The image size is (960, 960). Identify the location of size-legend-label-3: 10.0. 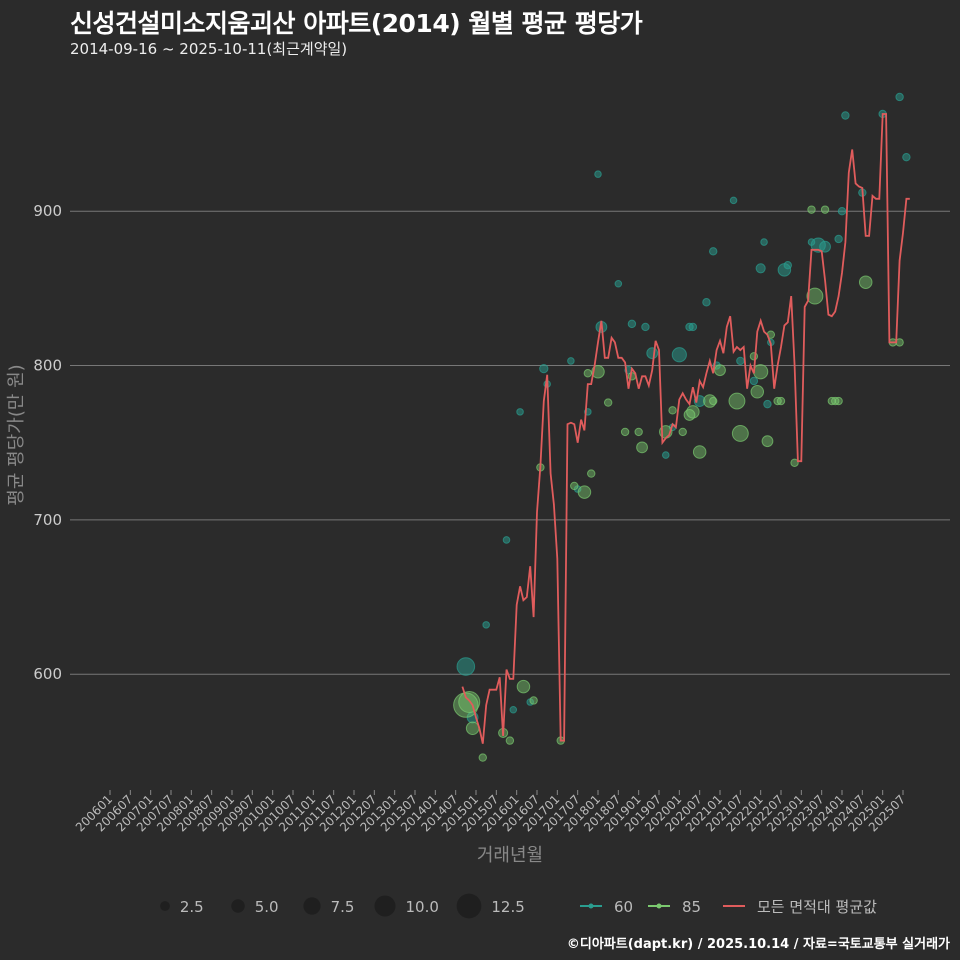
(422, 907).